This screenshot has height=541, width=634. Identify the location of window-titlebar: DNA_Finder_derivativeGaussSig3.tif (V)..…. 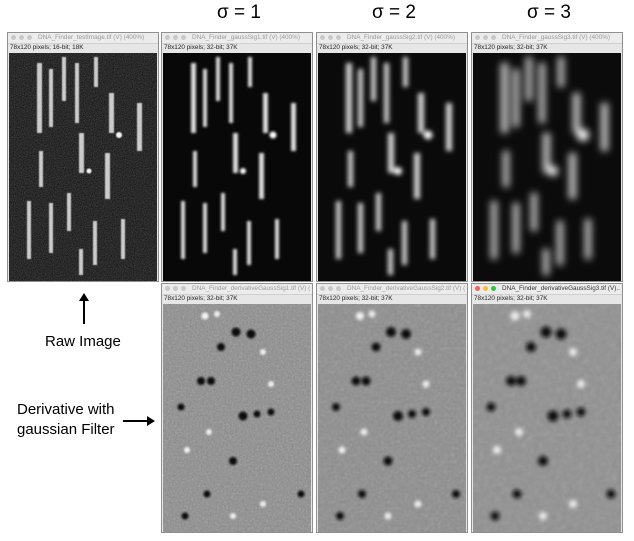
(547, 289).